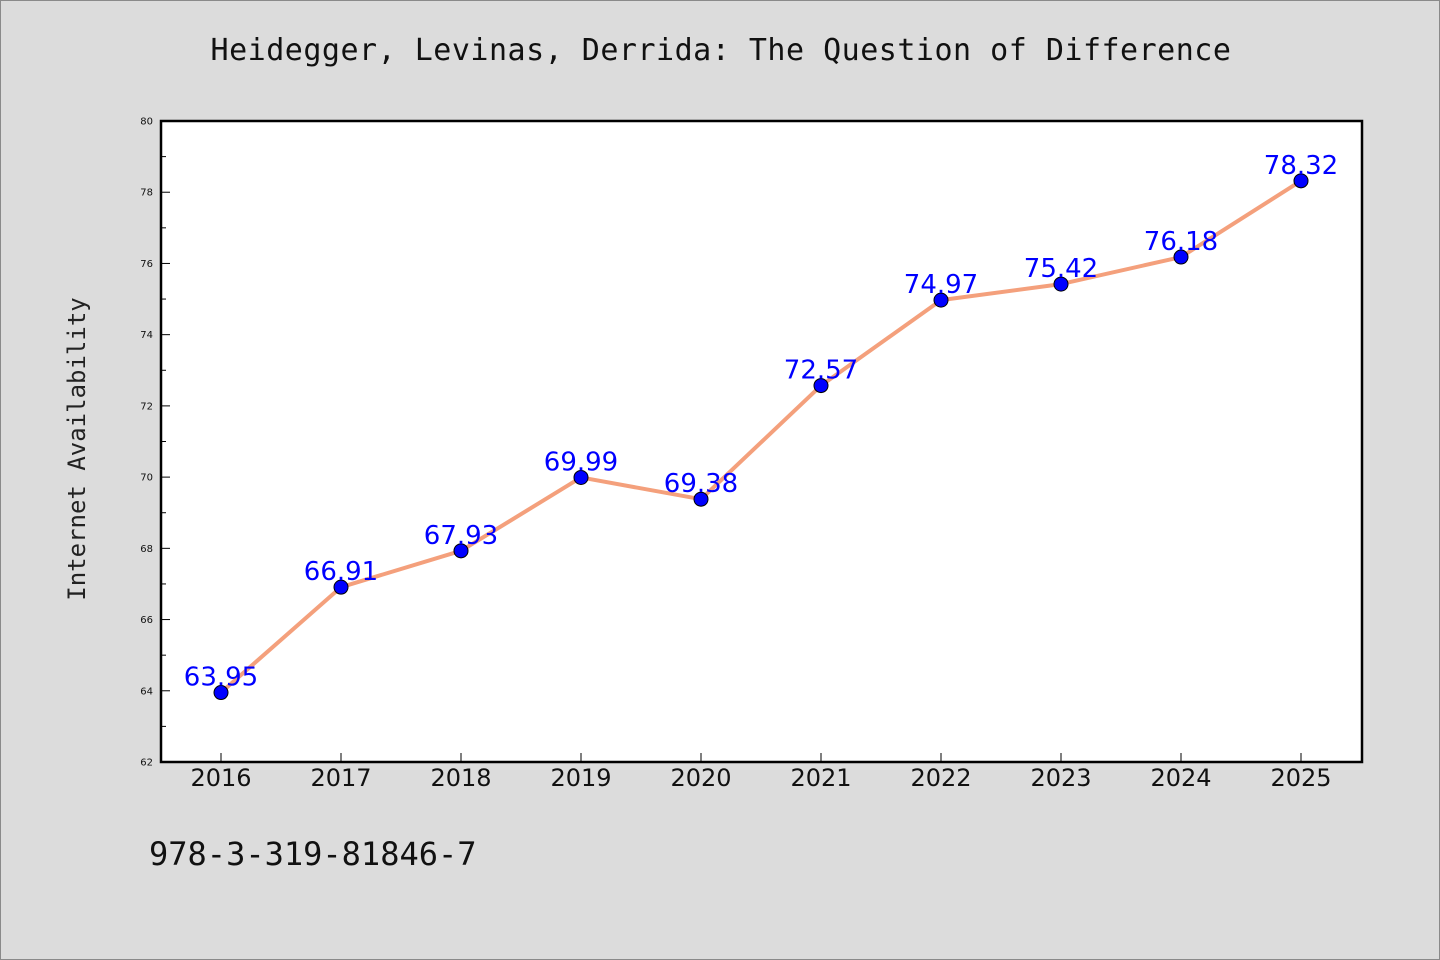 The height and width of the screenshot is (960, 1440). I want to click on x-tick-label: 2024, so click(1180, 778).